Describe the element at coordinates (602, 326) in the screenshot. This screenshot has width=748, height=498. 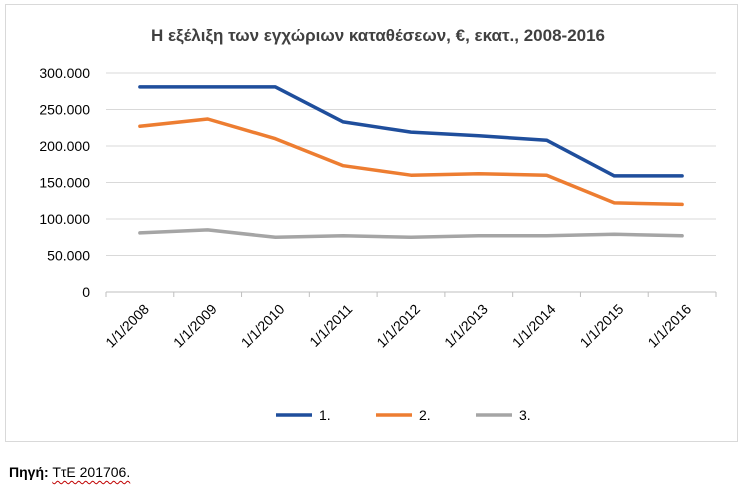
I see `x-tick-label: 1/1/2015` at that location.